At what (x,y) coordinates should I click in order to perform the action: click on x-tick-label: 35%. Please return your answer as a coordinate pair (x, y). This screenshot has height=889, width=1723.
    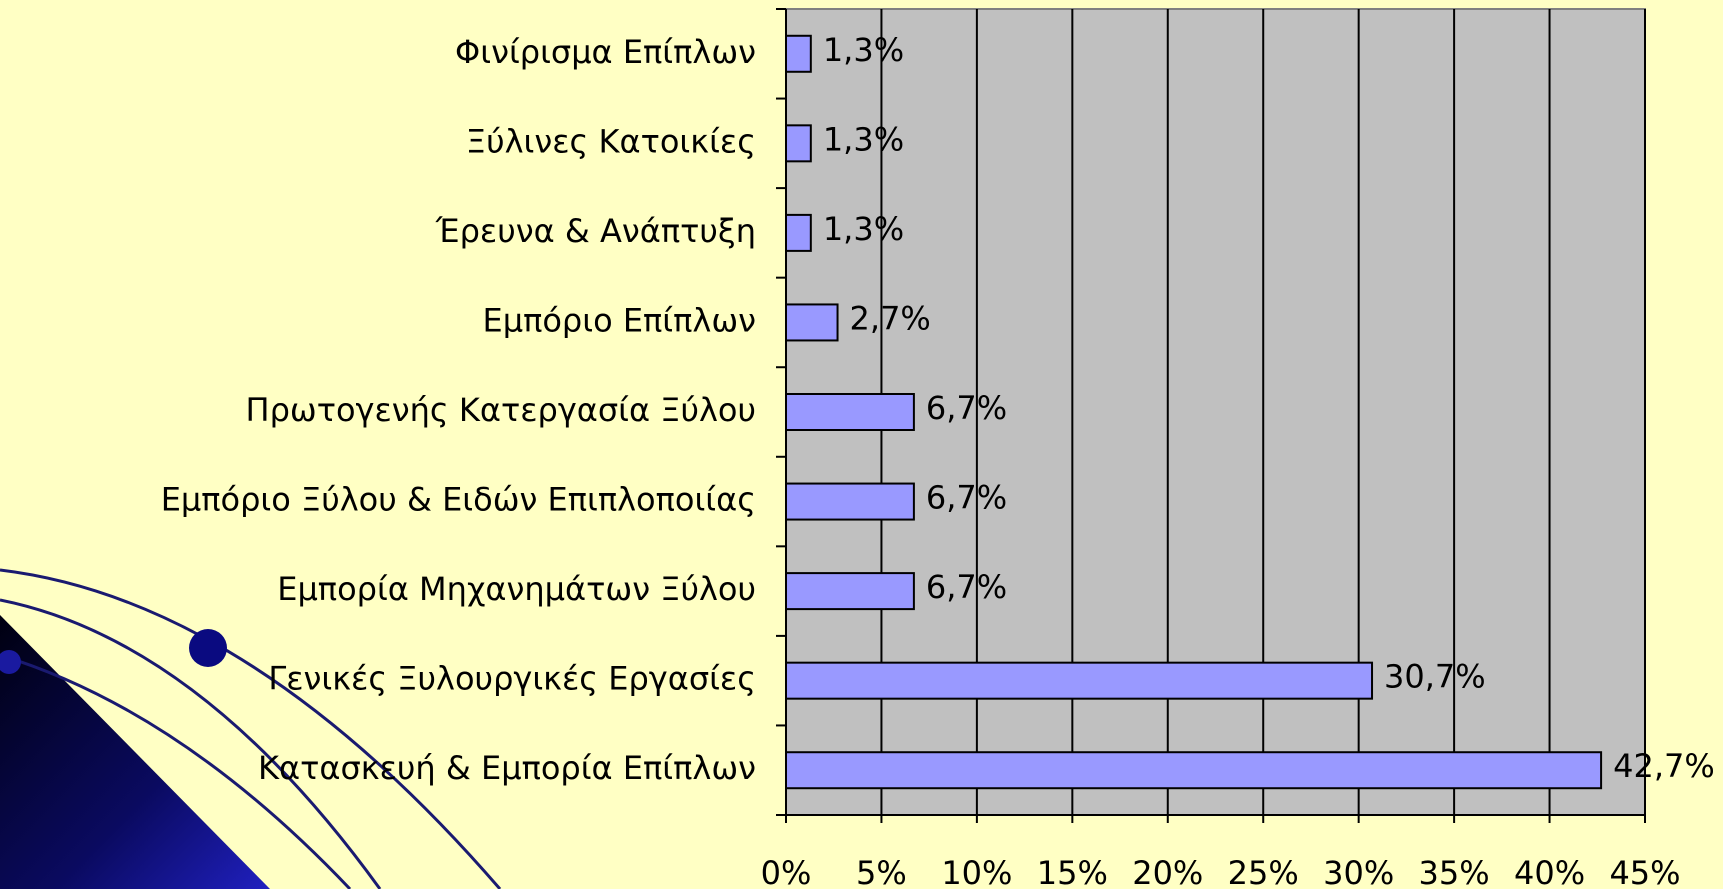
    Looking at the image, I should click on (1454, 871).